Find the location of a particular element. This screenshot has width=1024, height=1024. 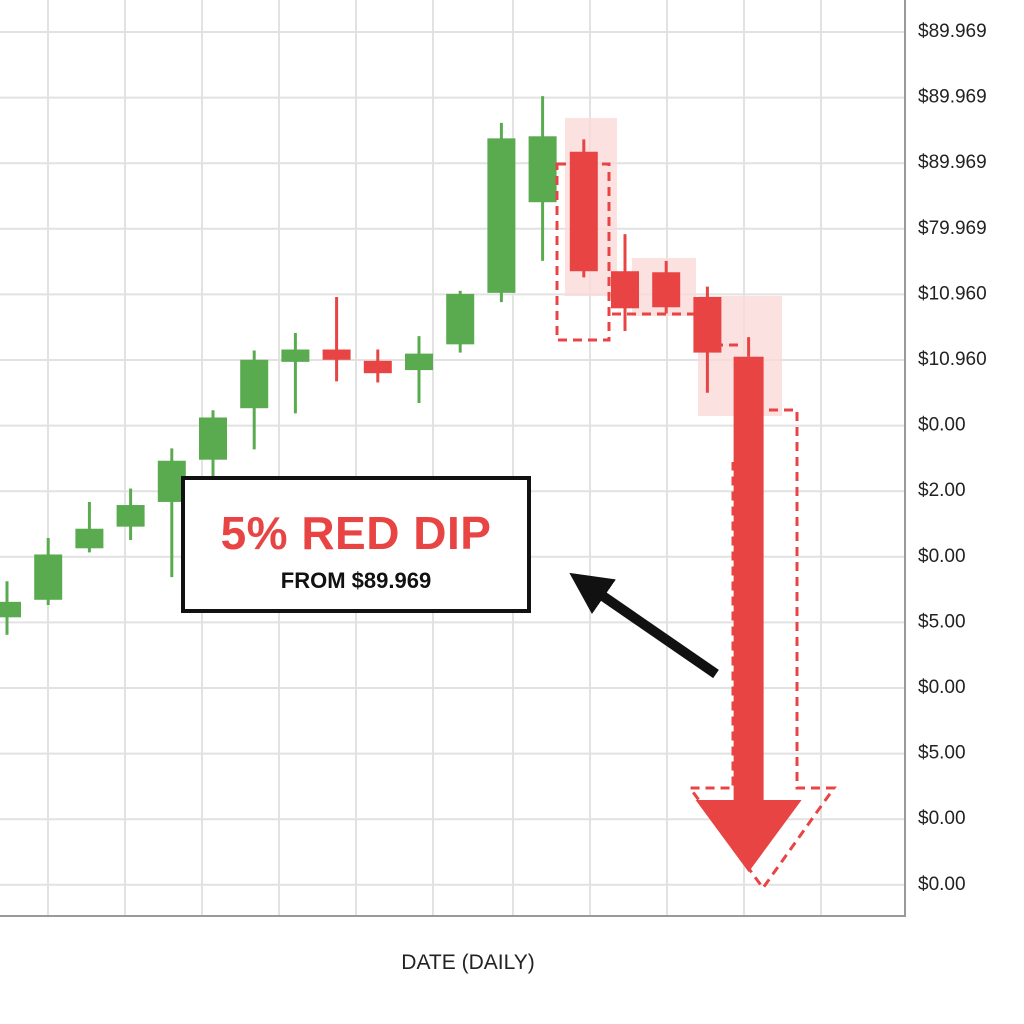

dip-outline-box is located at coordinates (583, 252).